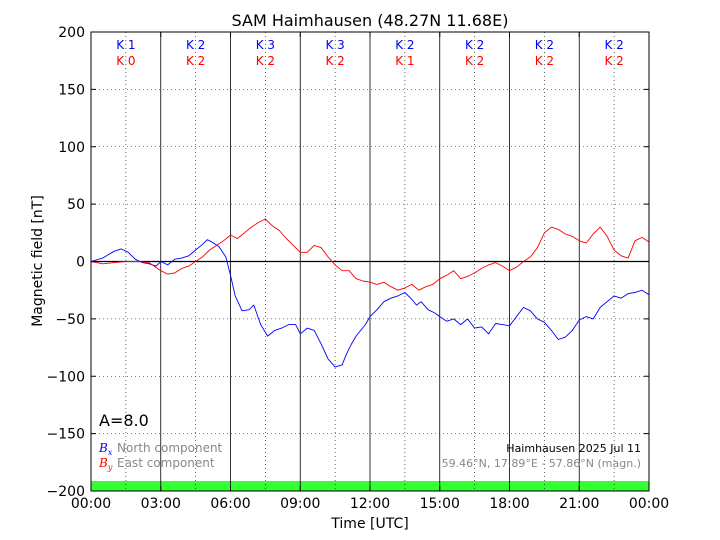  What do you see at coordinates (370, 20) in the screenshot?
I see `chart-title: SAM Haimhausen (48.27N 11.68E)` at bounding box center [370, 20].